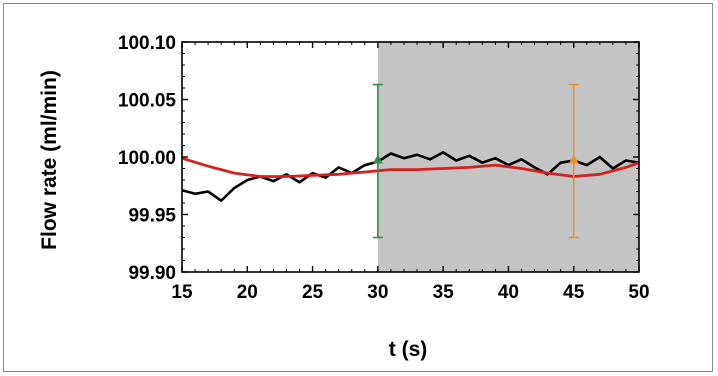 This screenshot has height=376, width=718. What do you see at coordinates (147, 101) in the screenshot?
I see `y-tick-label: 100.05` at bounding box center [147, 101].